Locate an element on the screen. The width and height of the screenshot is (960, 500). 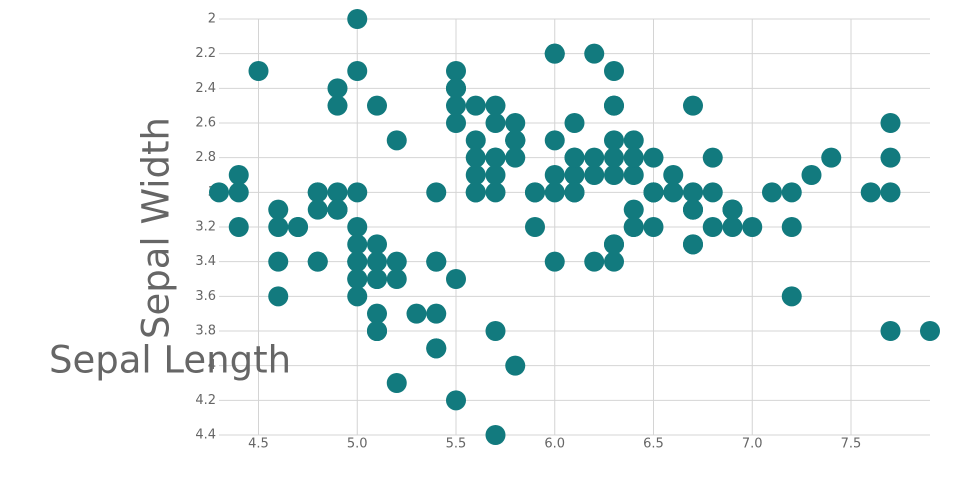
y-tick-label: 2.2 is located at coordinates (205, 53).